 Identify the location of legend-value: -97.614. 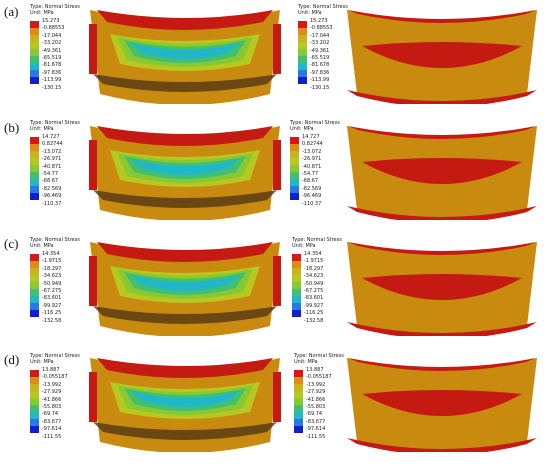
(52, 429).